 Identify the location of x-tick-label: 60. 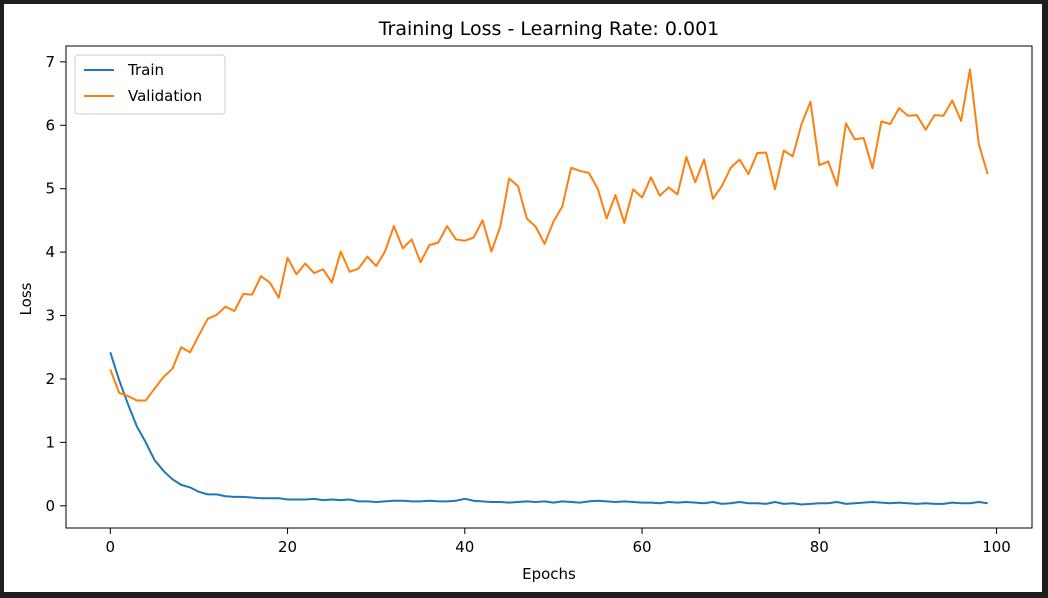
(642, 547).